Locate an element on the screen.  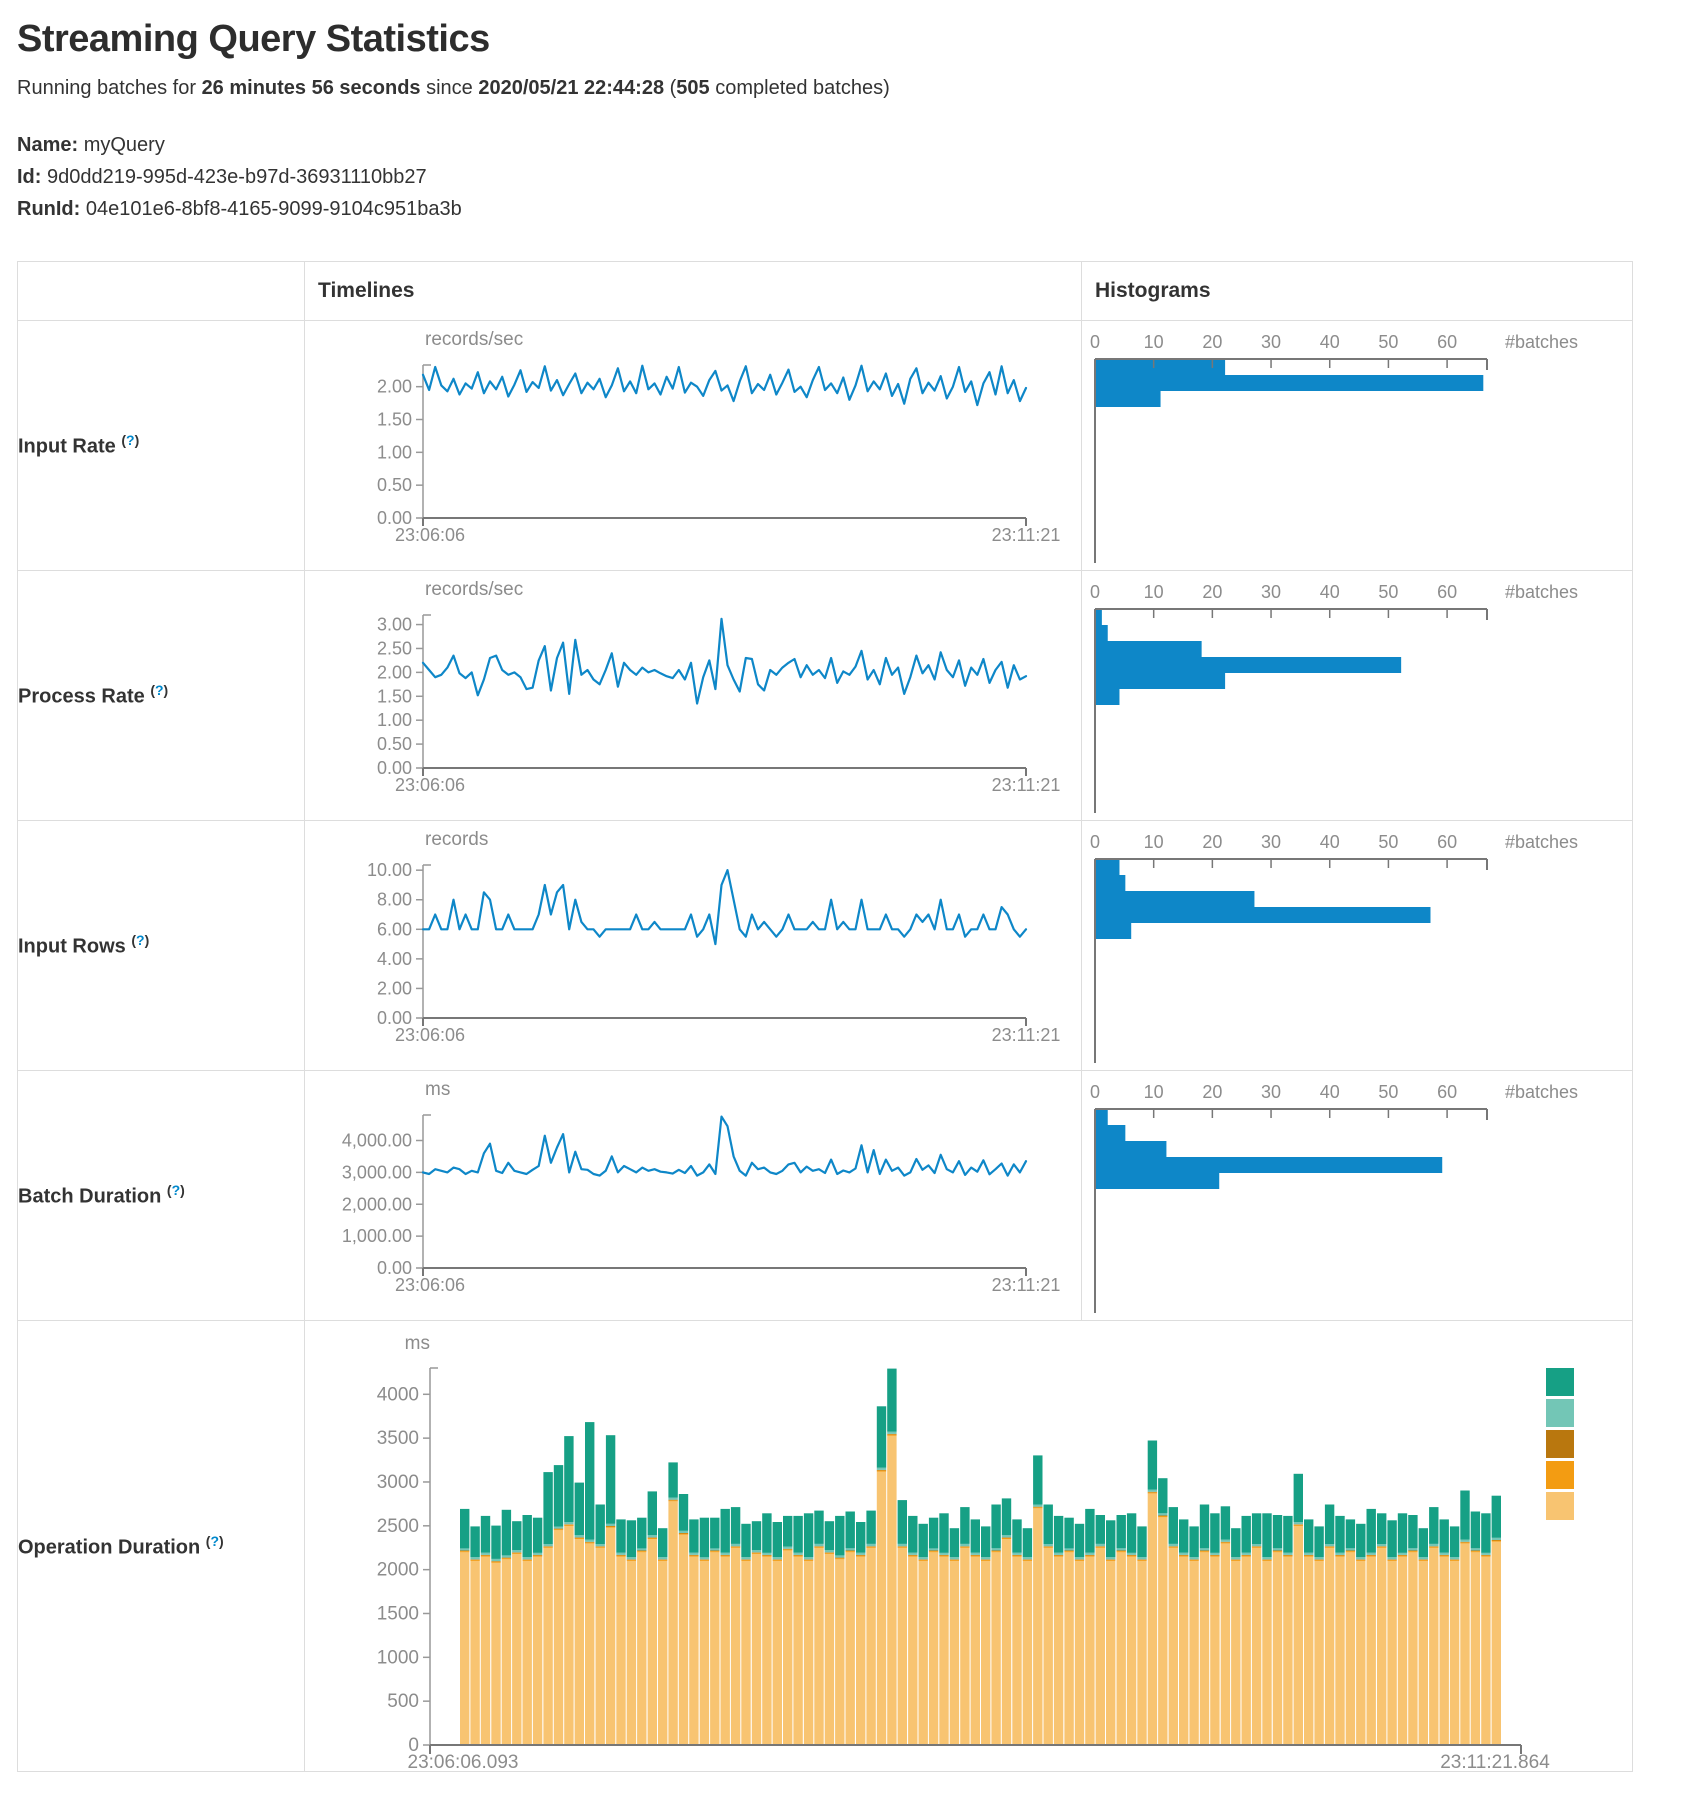
batch-duration-label-cell: Batch Duration (?) is located at coordinates (161, 1195).